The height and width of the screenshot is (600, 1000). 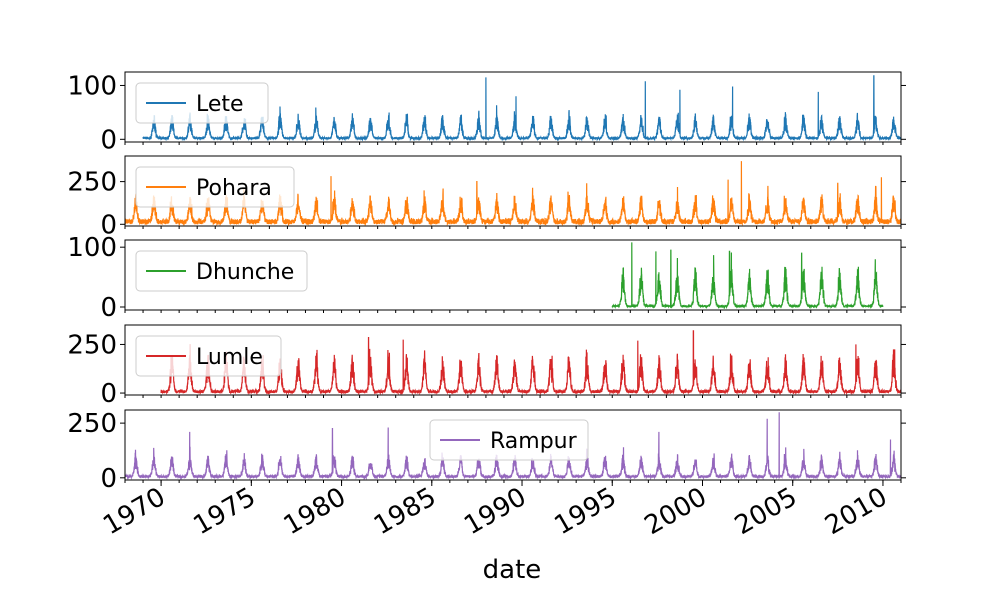 I want to click on legend-label: Lumle, so click(x=229, y=357).